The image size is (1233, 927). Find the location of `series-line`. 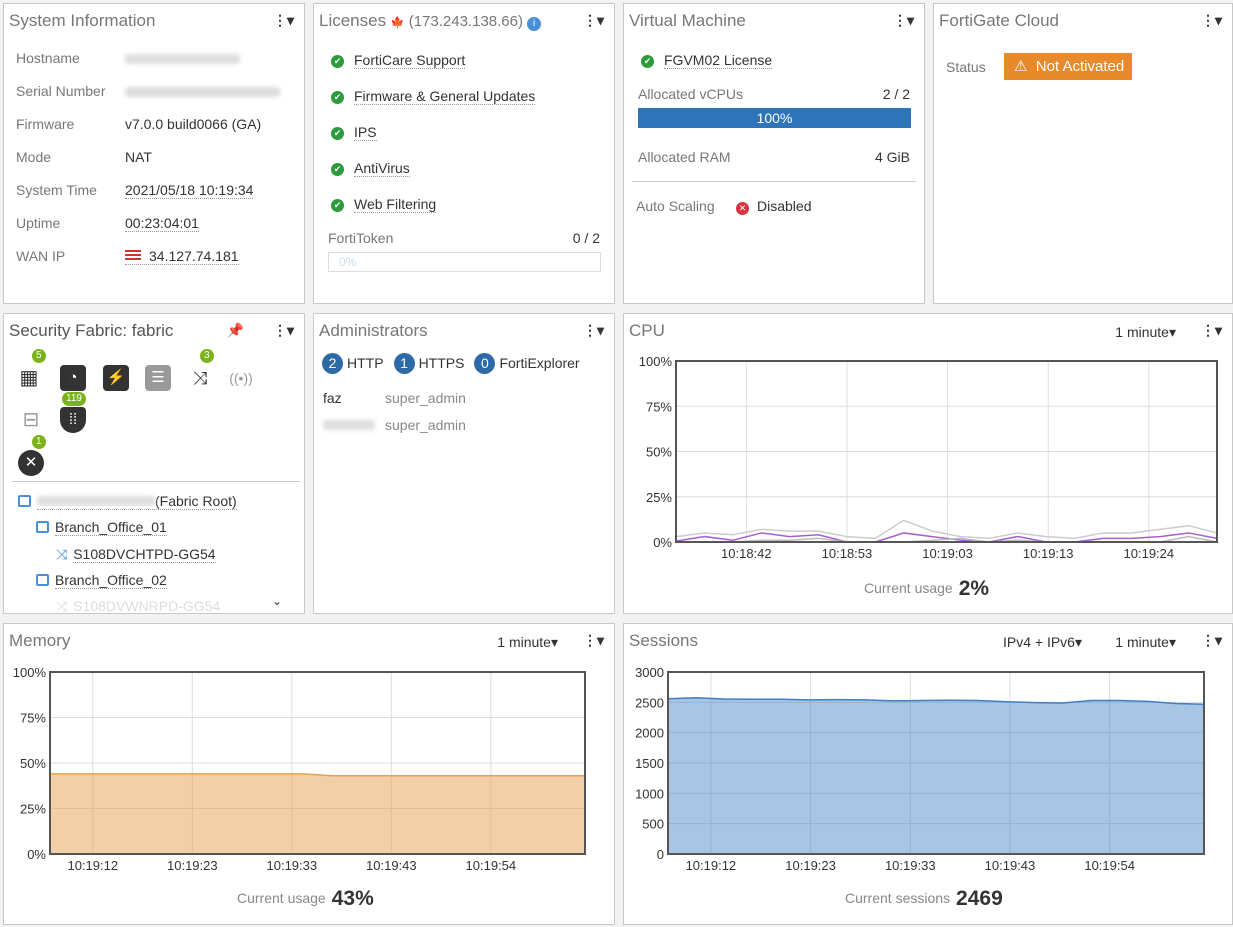

series-line is located at coordinates (317, 775).